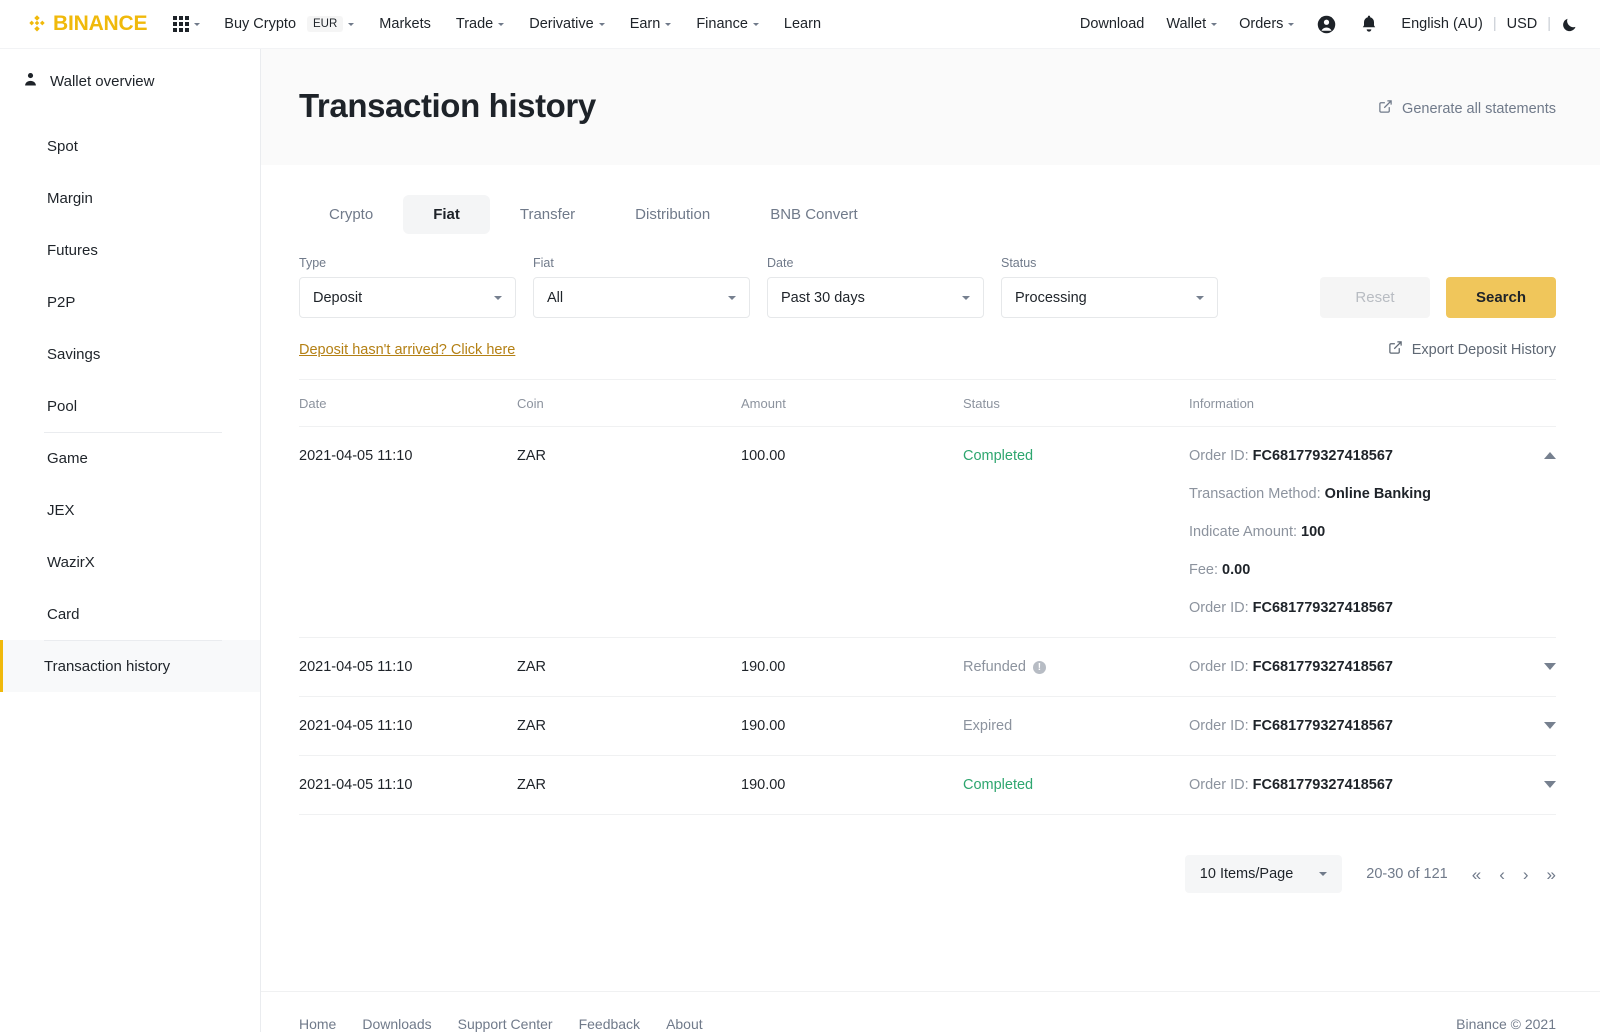 The image size is (1600, 1032). I want to click on sidebar-item-jex: JEX, so click(130, 510).